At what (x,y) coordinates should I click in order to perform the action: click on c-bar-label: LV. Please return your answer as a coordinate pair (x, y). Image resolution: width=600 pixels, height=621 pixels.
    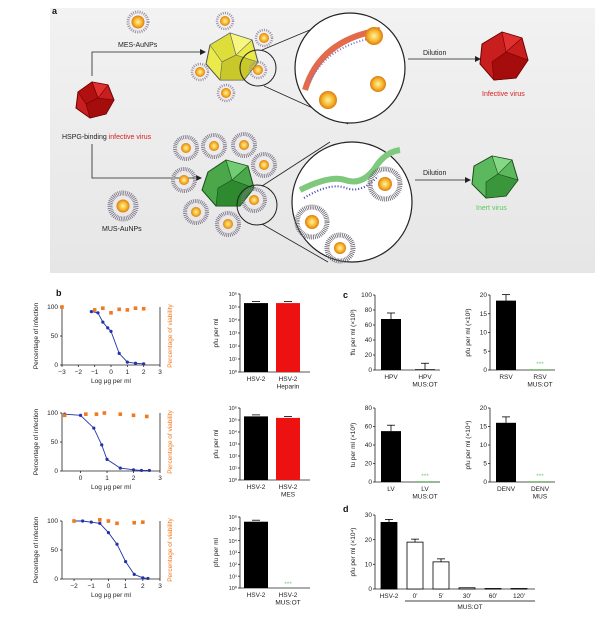
    Looking at the image, I should click on (391, 489).